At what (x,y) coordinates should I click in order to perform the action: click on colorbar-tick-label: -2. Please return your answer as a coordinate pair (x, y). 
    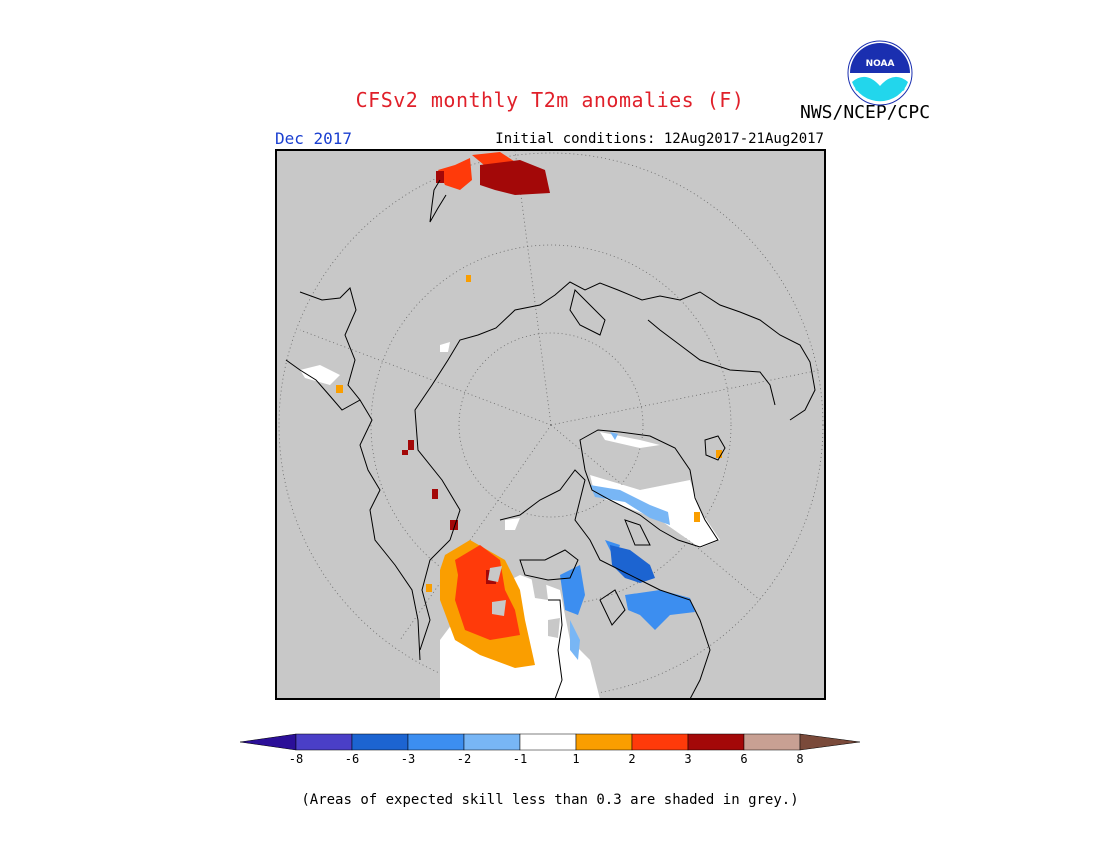
    Looking at the image, I should click on (464, 759).